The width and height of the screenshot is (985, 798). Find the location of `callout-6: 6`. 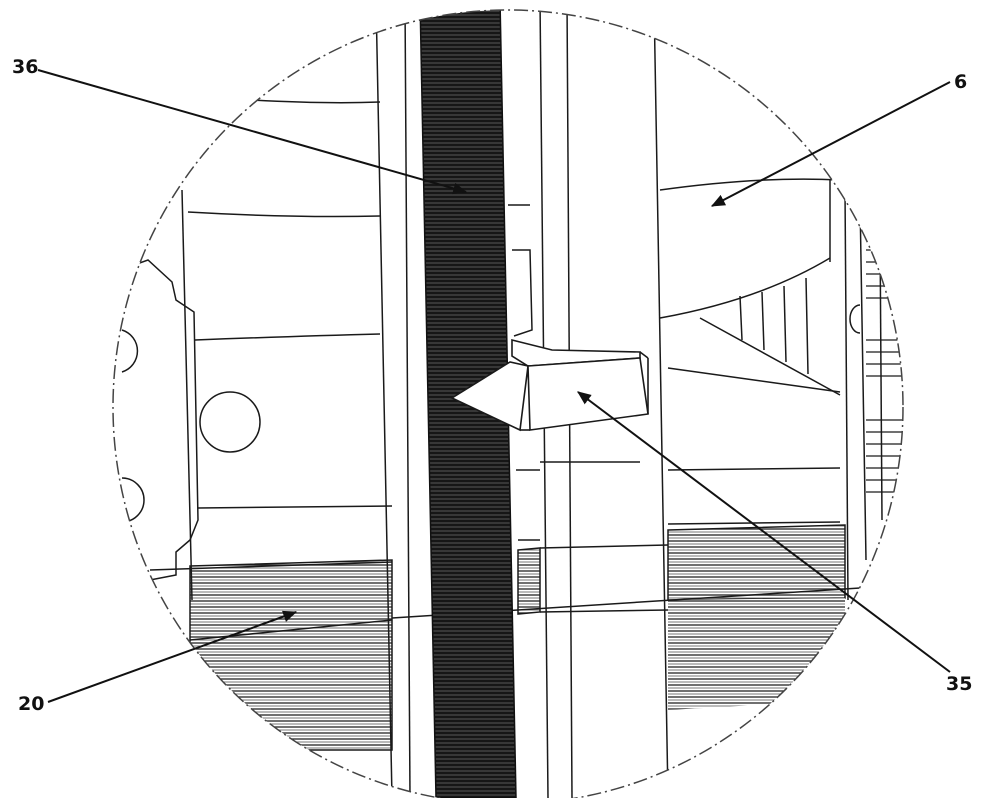

callout-6: 6 is located at coordinates (960, 82).